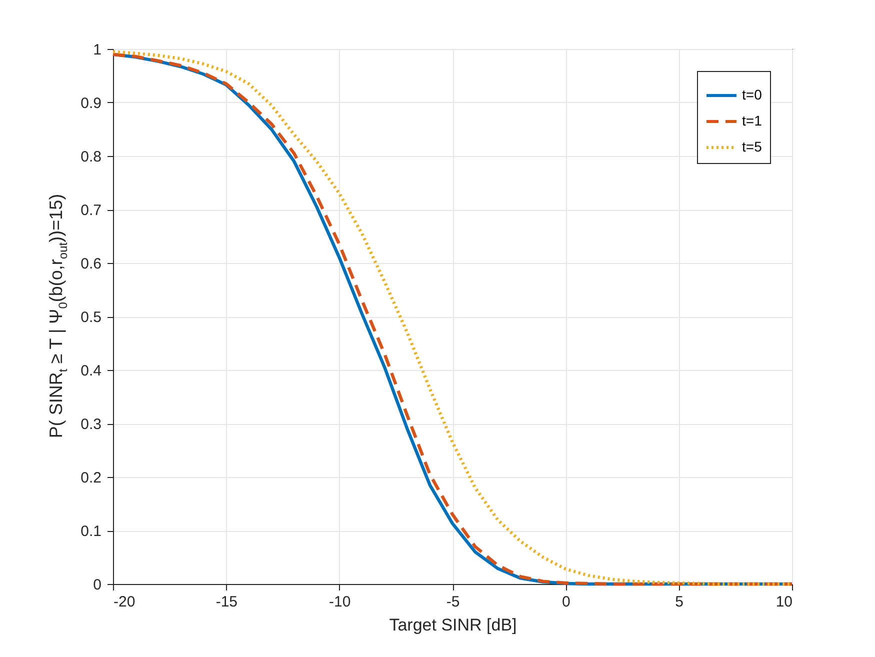 The height and width of the screenshot is (657, 875). I want to click on x-tick-label: -10, so click(339, 602).